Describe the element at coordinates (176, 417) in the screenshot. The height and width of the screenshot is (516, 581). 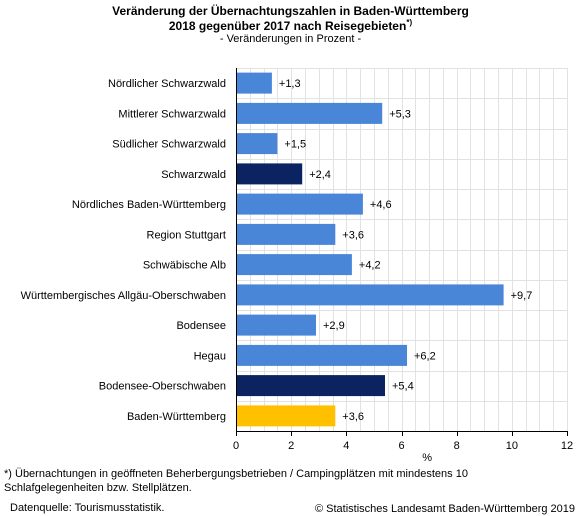
I see `category-label: Baden-Württemberg` at that location.